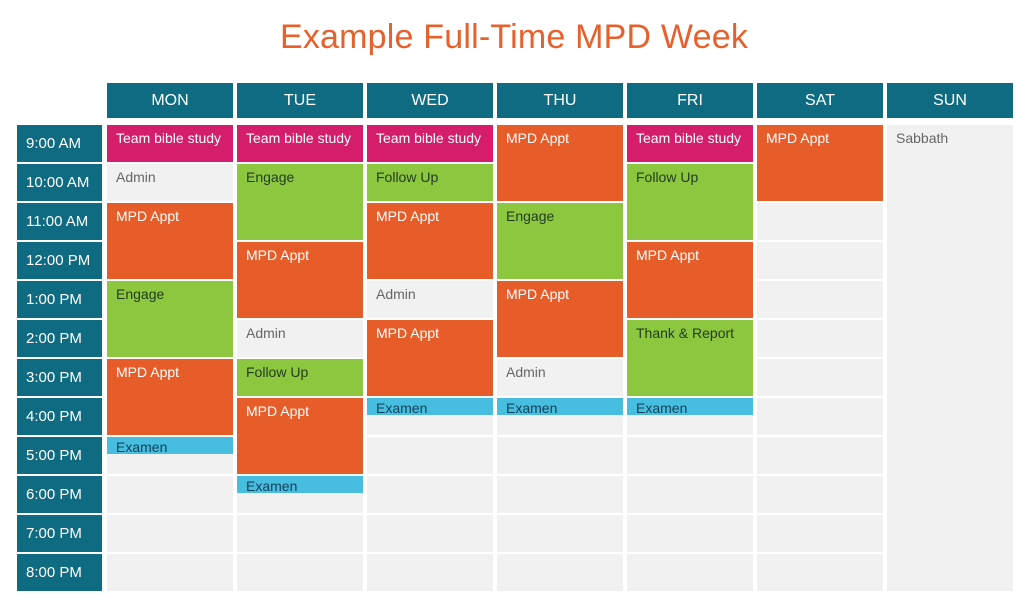 Image resolution: width=1028 pixels, height=604 pixels. Describe the element at coordinates (922, 138) in the screenshot. I see `event-sabbath: Sabbath` at that location.